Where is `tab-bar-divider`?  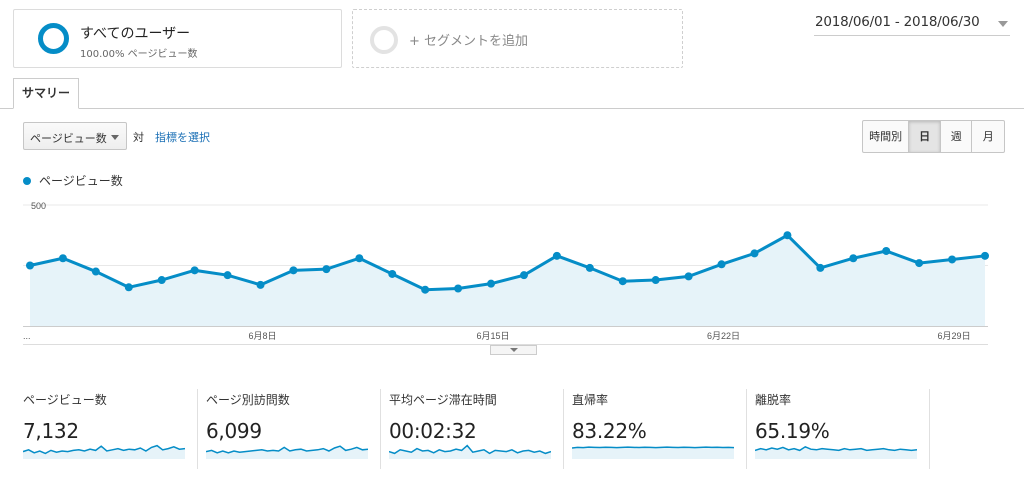 tab-bar-divider is located at coordinates (512, 108).